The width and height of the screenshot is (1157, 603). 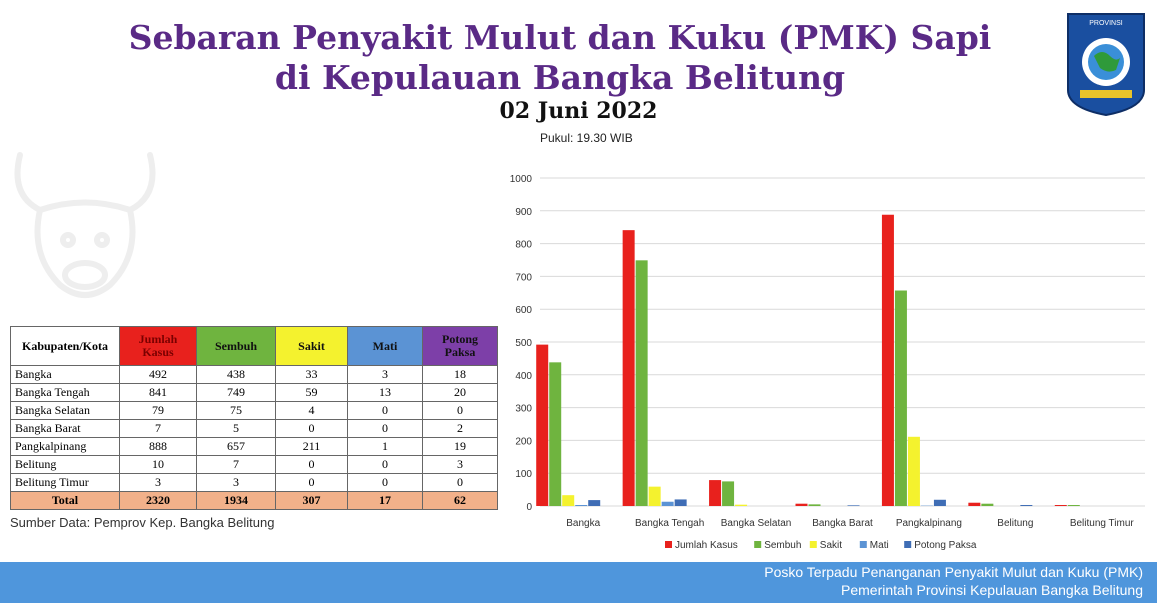 What do you see at coordinates (560, 77) in the screenshot?
I see `title-line-2: di Kepulauan Bangka Belitung` at bounding box center [560, 77].